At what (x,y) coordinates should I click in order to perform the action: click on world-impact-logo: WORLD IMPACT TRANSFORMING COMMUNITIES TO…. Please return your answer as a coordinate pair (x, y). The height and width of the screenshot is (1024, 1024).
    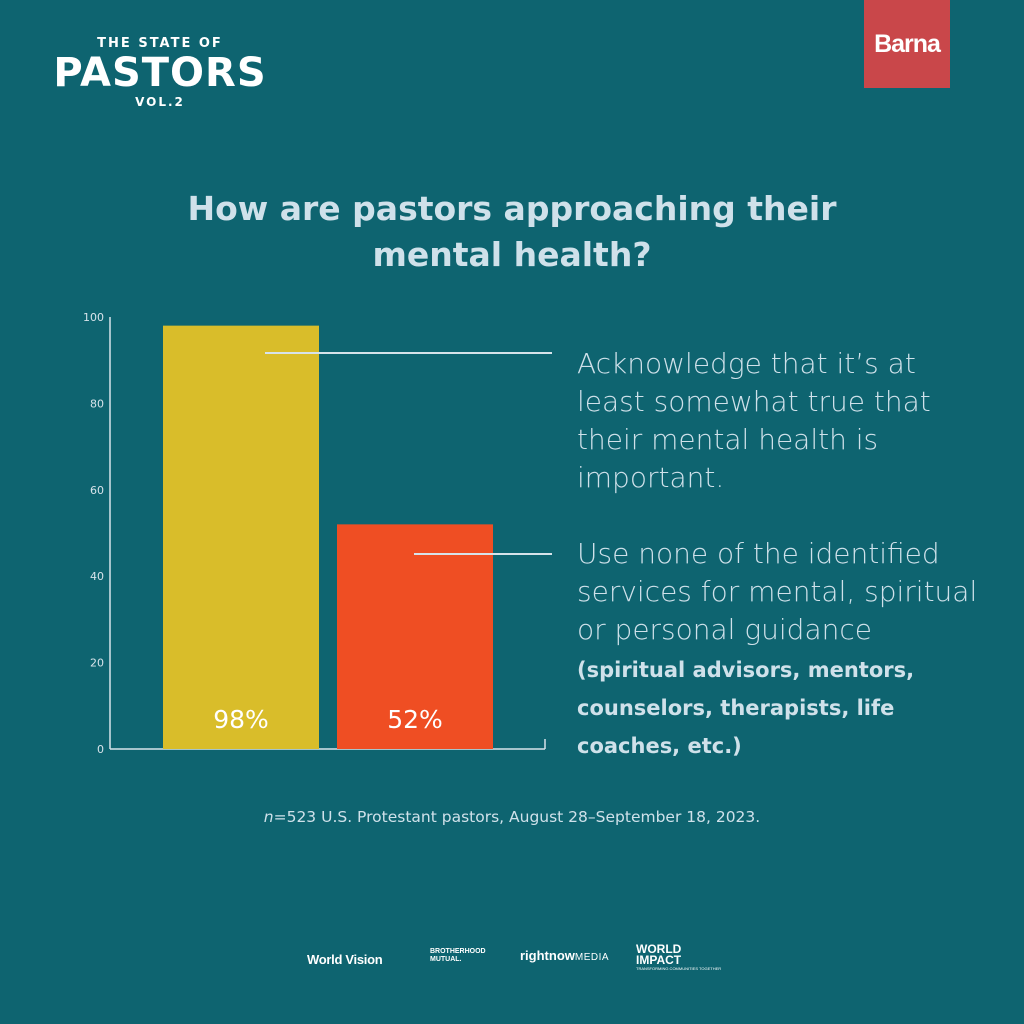
    Looking at the image, I should click on (679, 957).